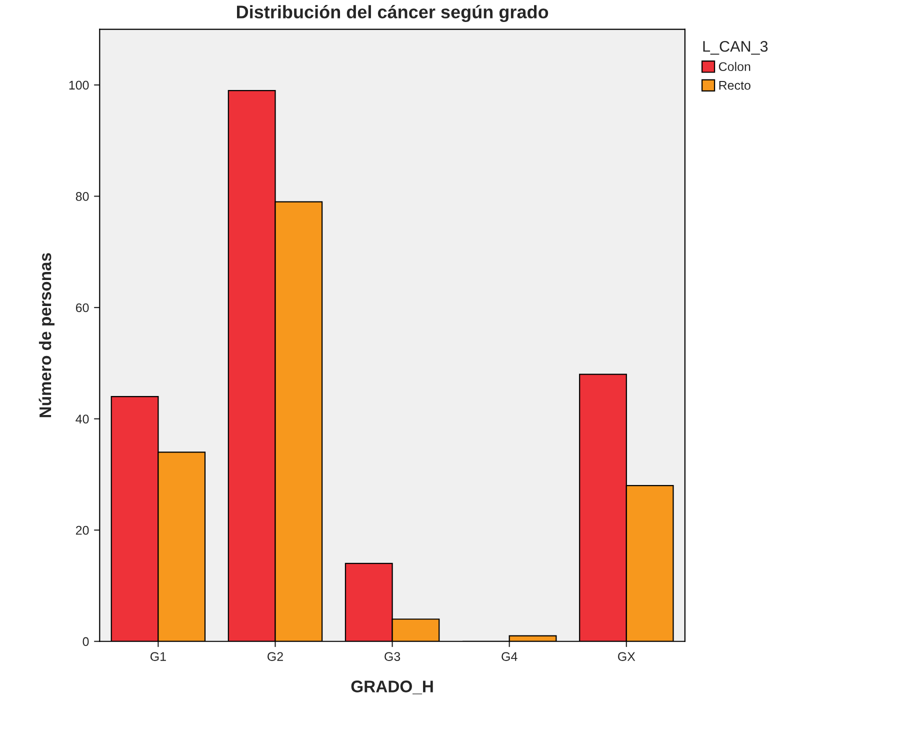  What do you see at coordinates (735, 47) in the screenshot?
I see `legend-title: L_CAN_3` at bounding box center [735, 47].